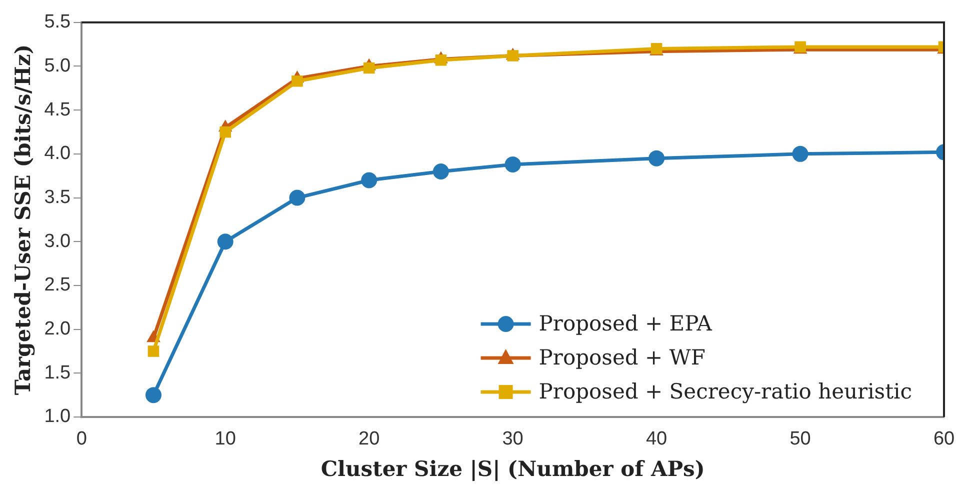 This screenshot has width=968, height=495. I want to click on x-tick-label: 50, so click(800, 439).